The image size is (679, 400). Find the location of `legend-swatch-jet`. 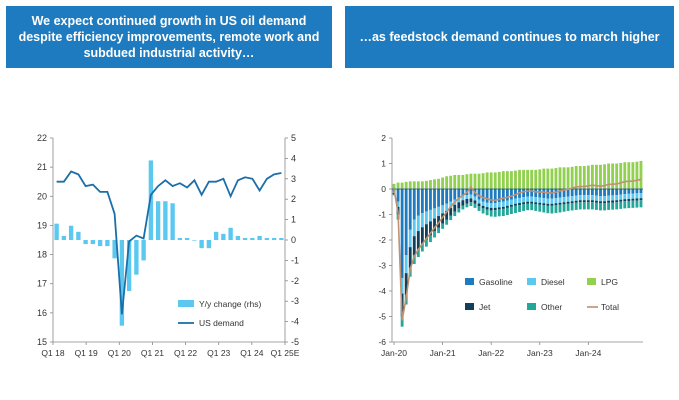

legend-swatch-jet is located at coordinates (469, 306).